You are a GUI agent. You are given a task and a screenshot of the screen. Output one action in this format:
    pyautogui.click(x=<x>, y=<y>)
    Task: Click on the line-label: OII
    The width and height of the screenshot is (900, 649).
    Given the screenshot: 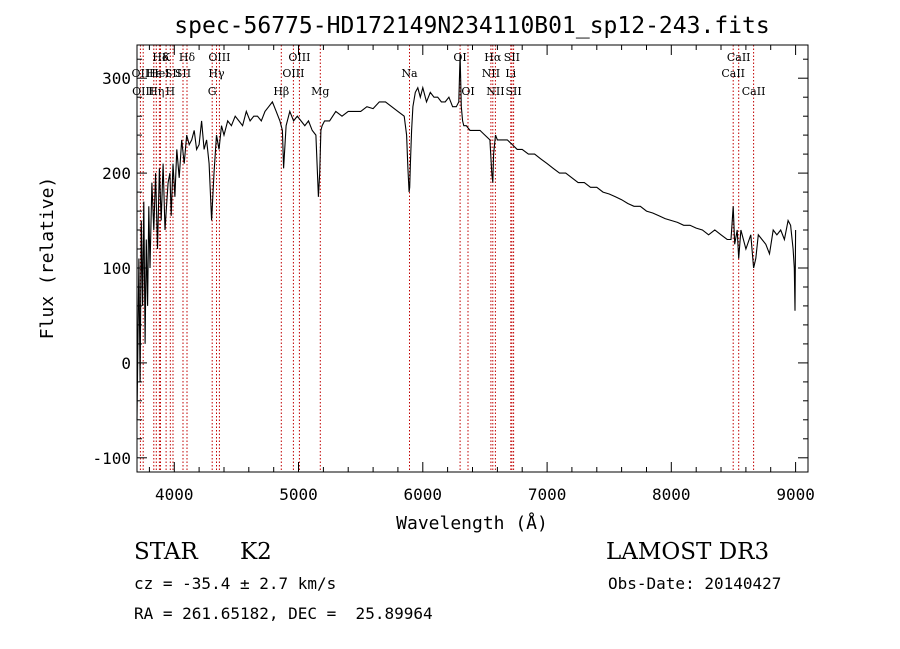 What is the action you would take?
    pyautogui.click(x=141, y=73)
    